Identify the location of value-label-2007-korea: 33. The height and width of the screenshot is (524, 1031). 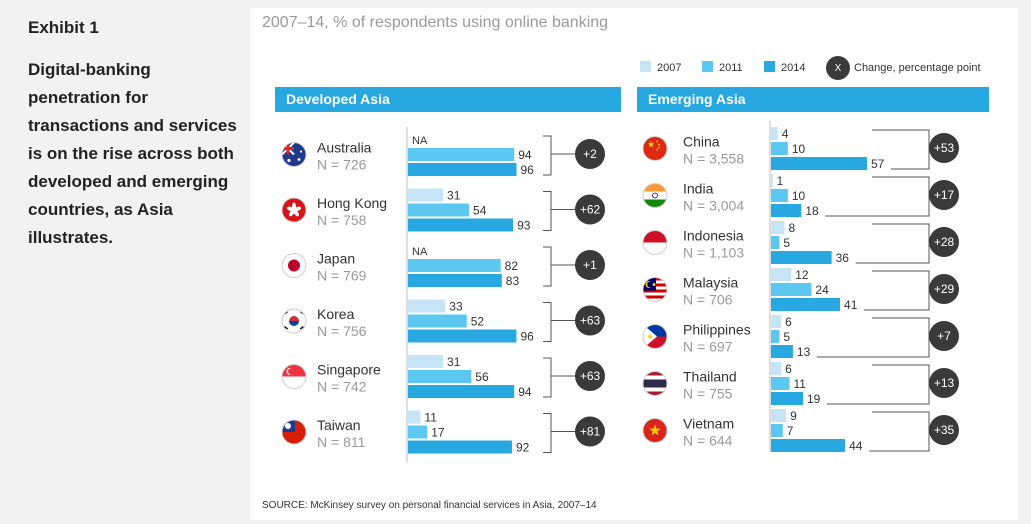
(456, 307).